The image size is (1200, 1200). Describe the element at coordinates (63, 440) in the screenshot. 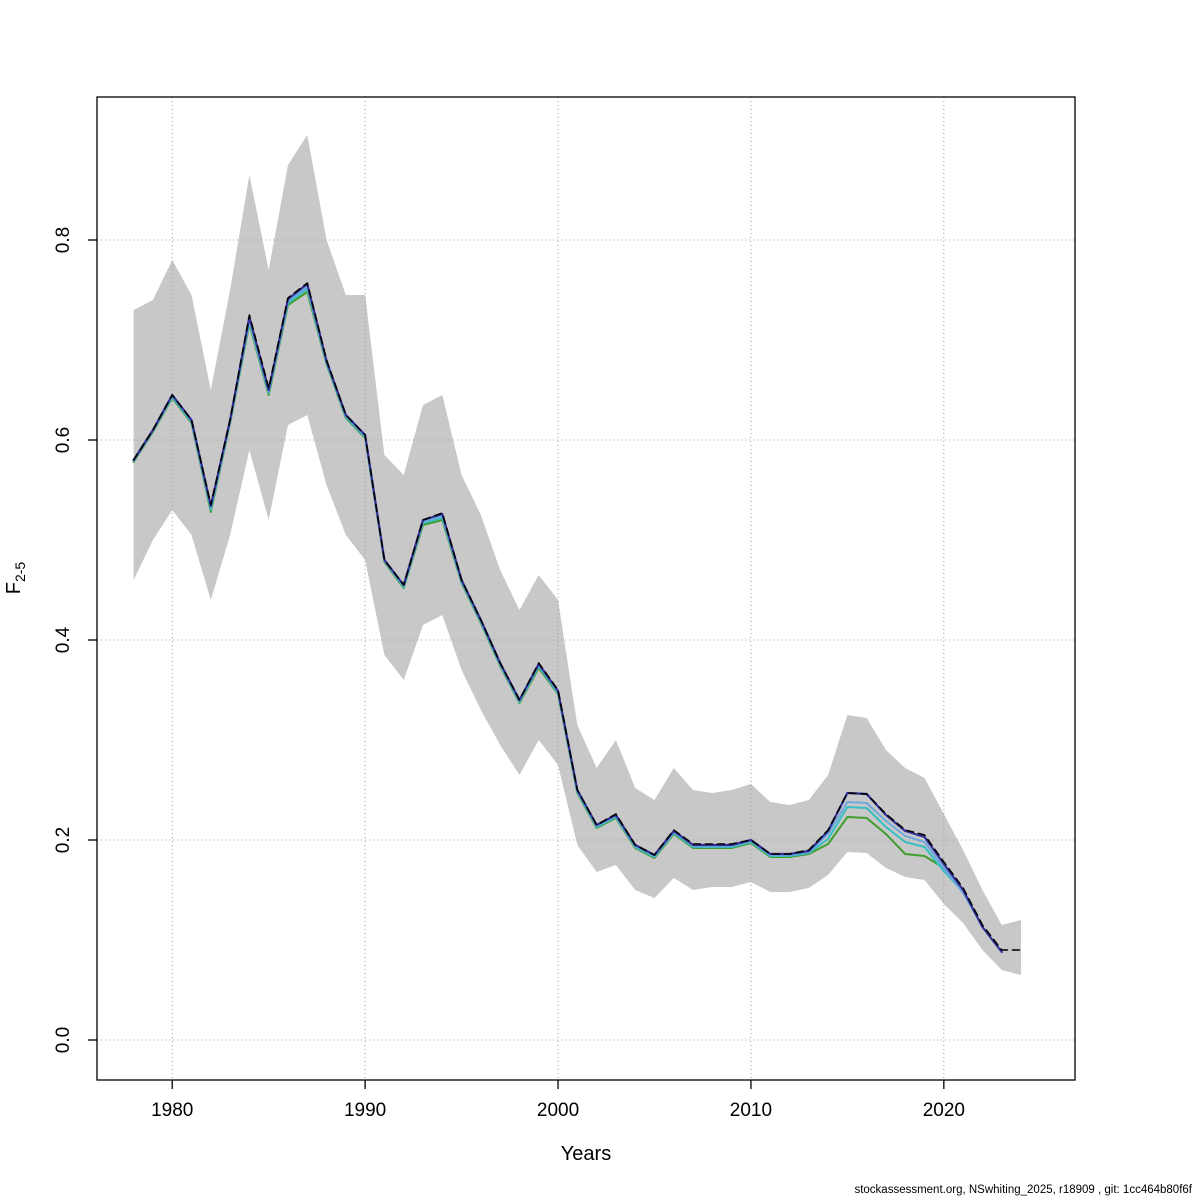

I see `y-tick-label: 0.6` at that location.